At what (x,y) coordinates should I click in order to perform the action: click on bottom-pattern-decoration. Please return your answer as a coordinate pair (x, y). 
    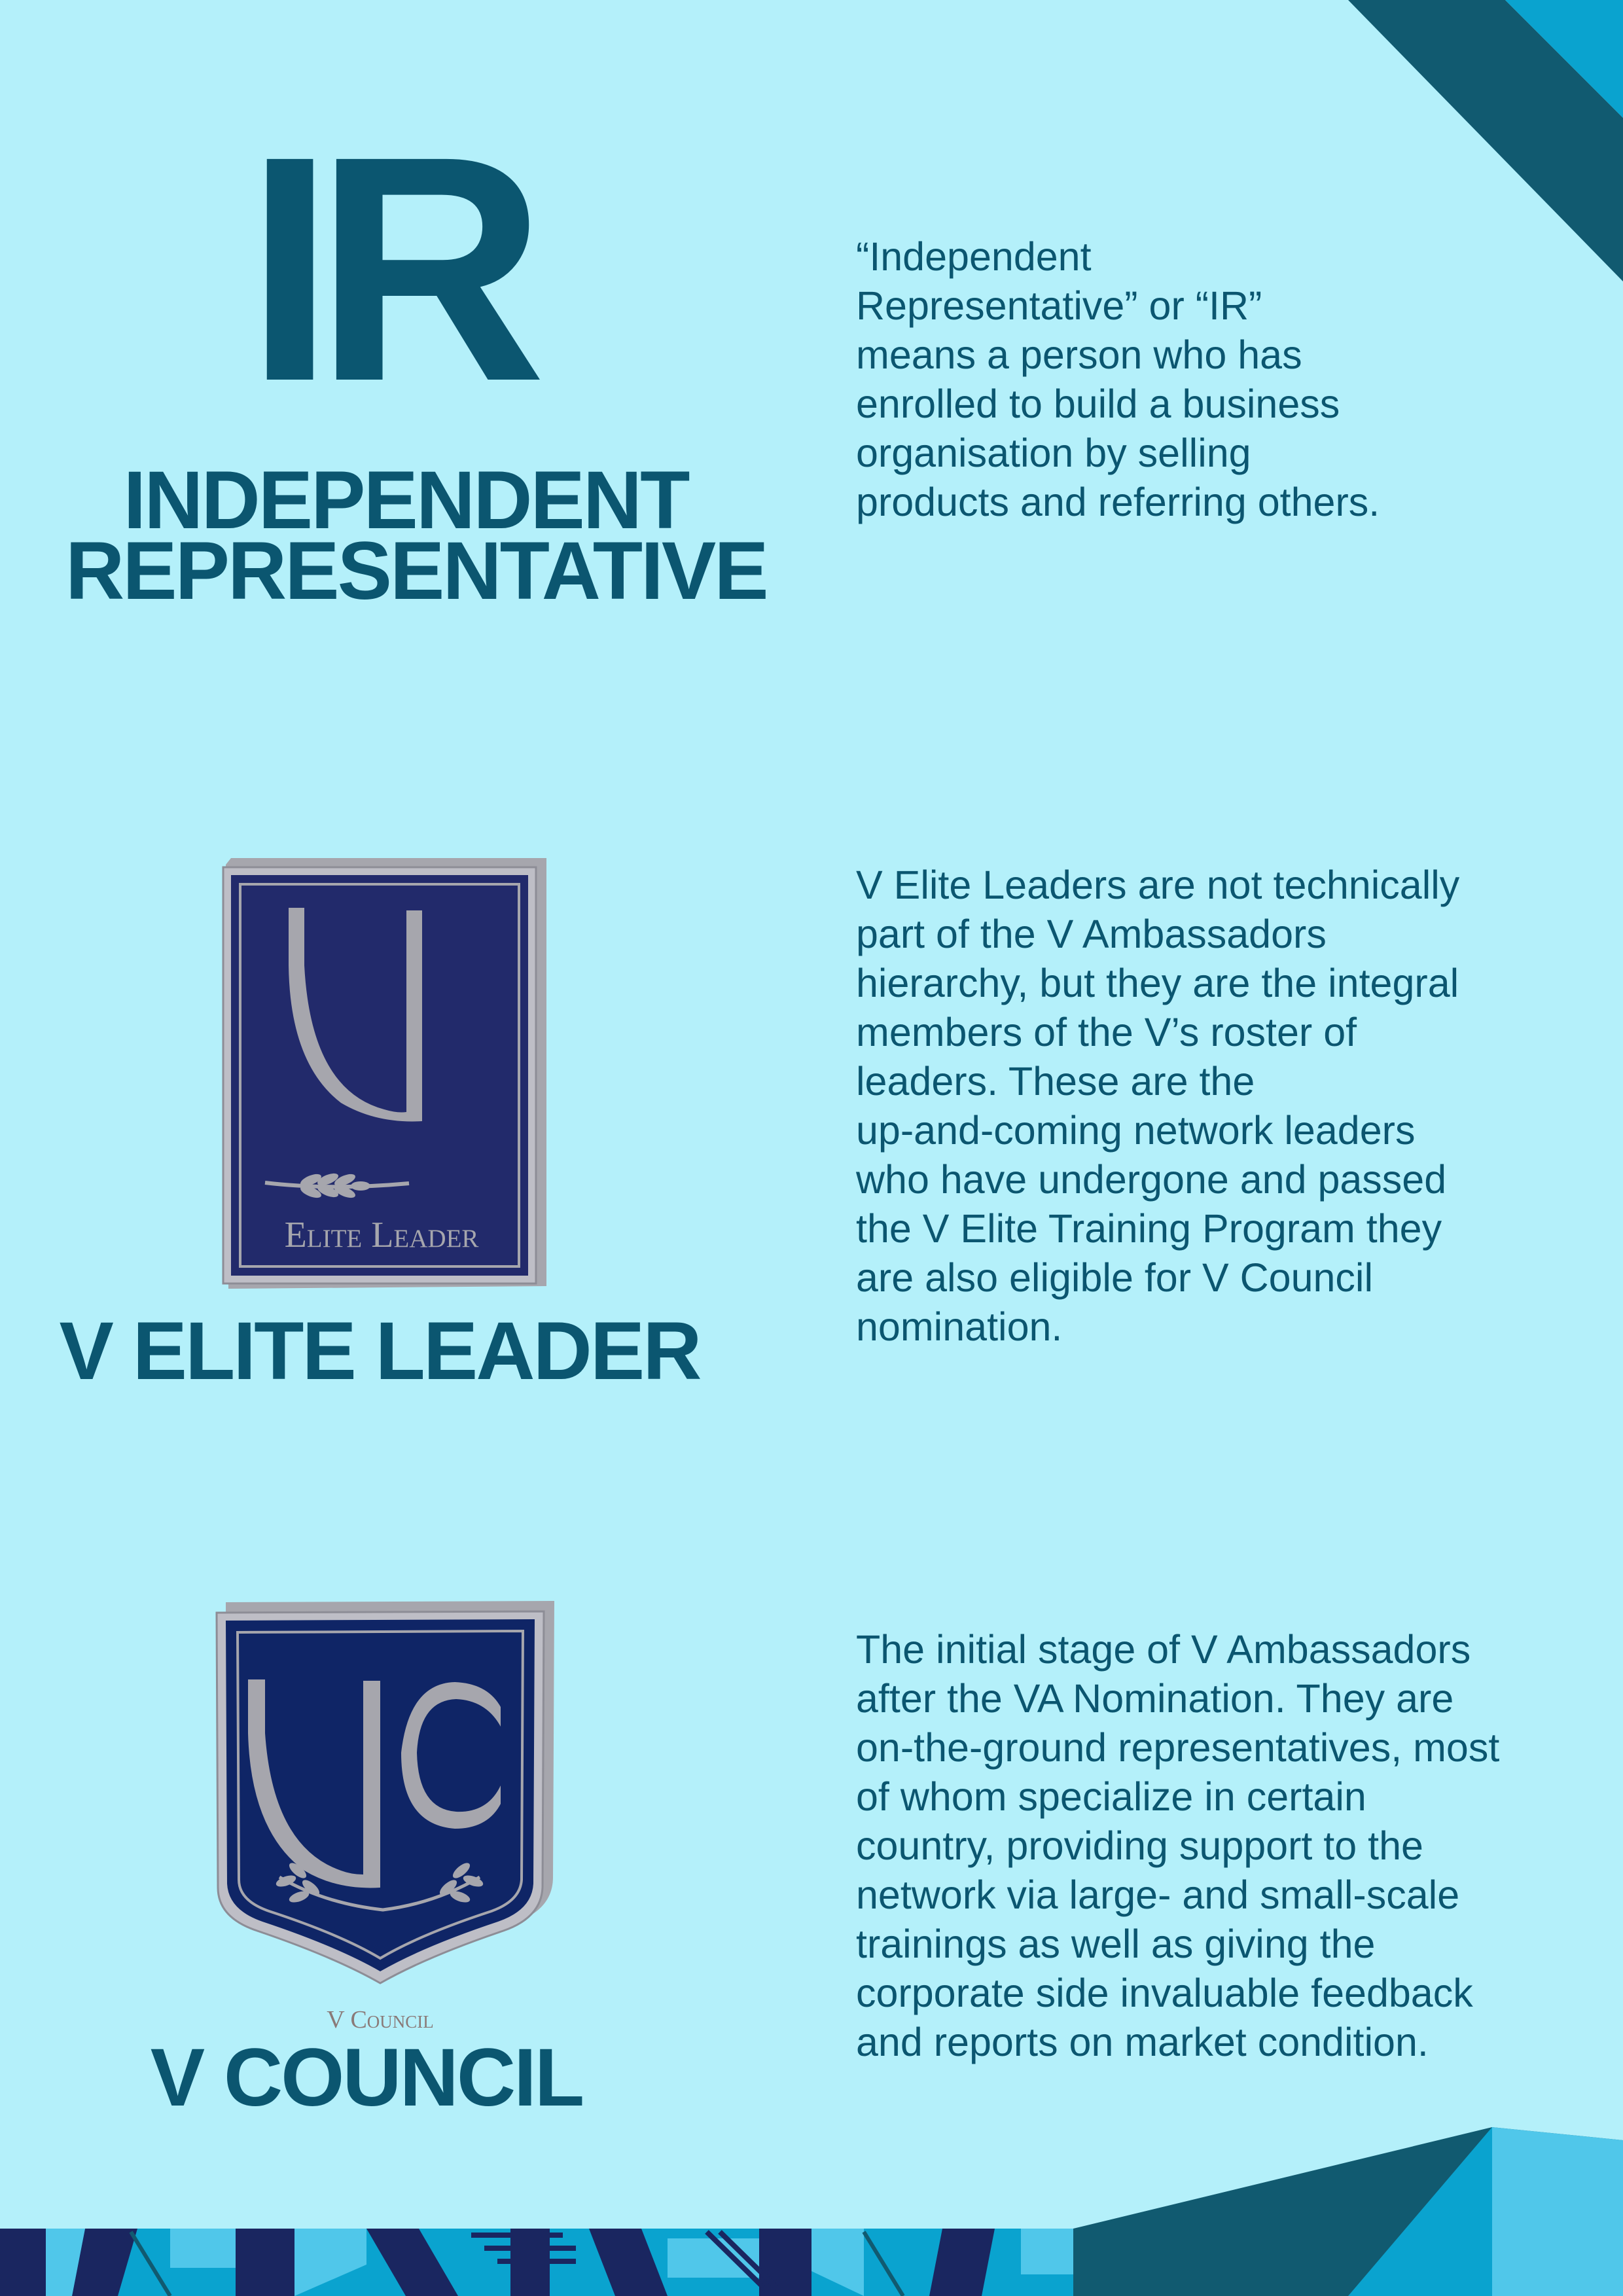
    Looking at the image, I should click on (811, 2211).